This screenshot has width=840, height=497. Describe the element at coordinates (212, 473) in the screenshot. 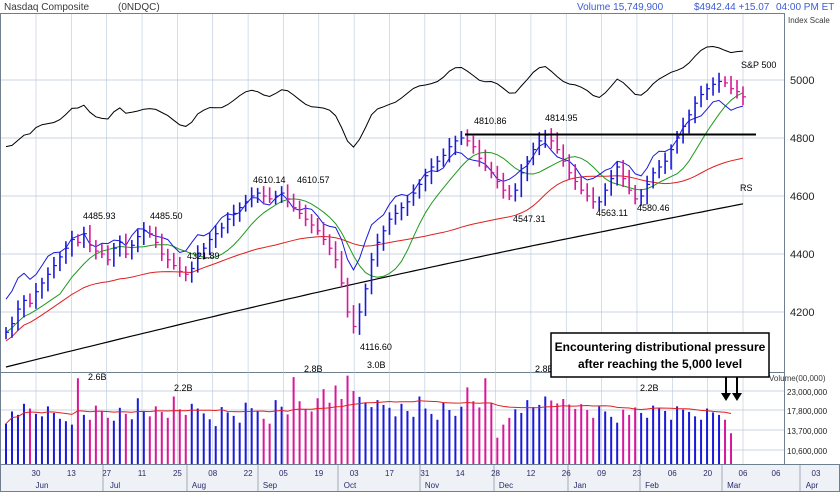

I see `date-tick-label: 08` at that location.